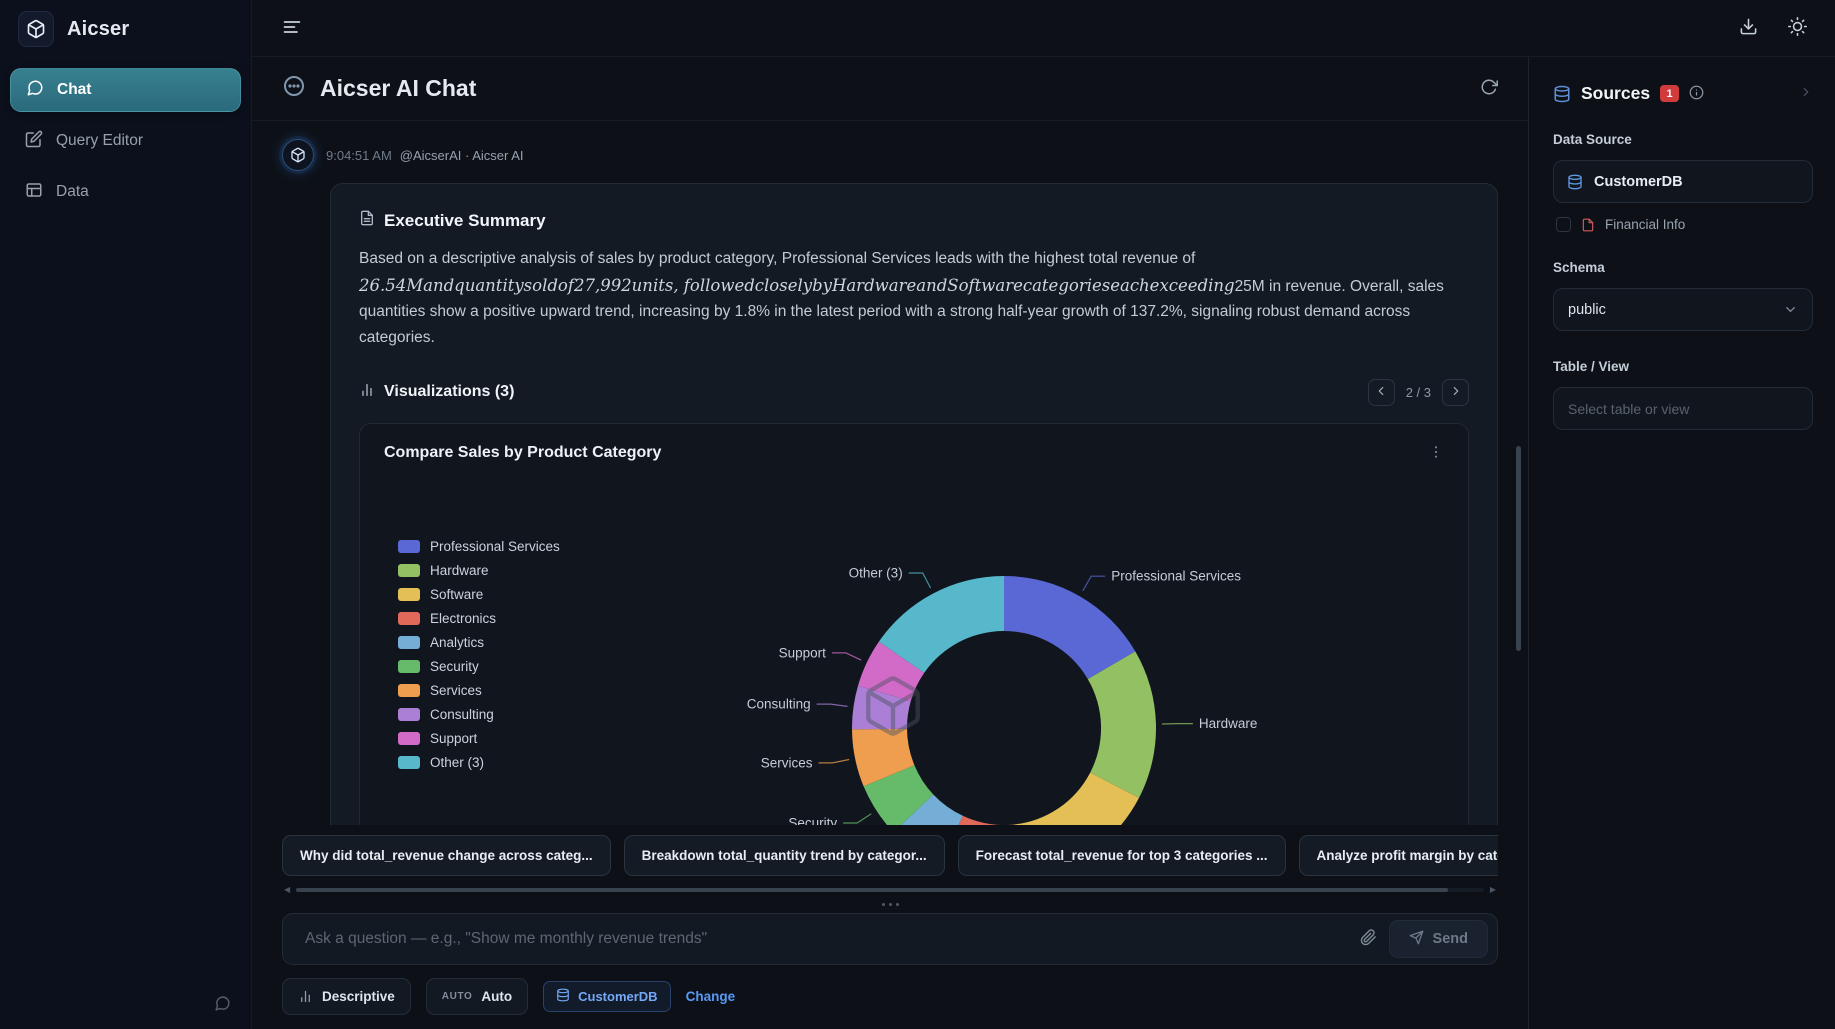 This screenshot has width=1835, height=1029. What do you see at coordinates (1489, 88) in the screenshot?
I see `refresh-button` at bounding box center [1489, 88].